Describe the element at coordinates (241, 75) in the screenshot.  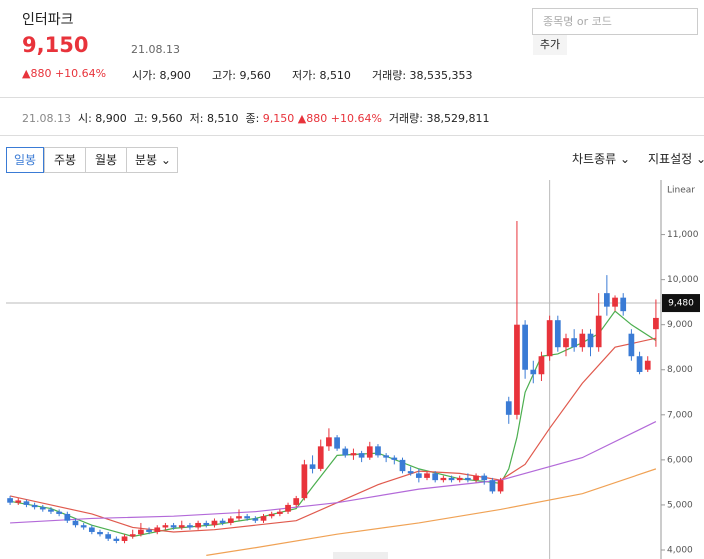
I see `stat: 고가: 9,560` at that location.